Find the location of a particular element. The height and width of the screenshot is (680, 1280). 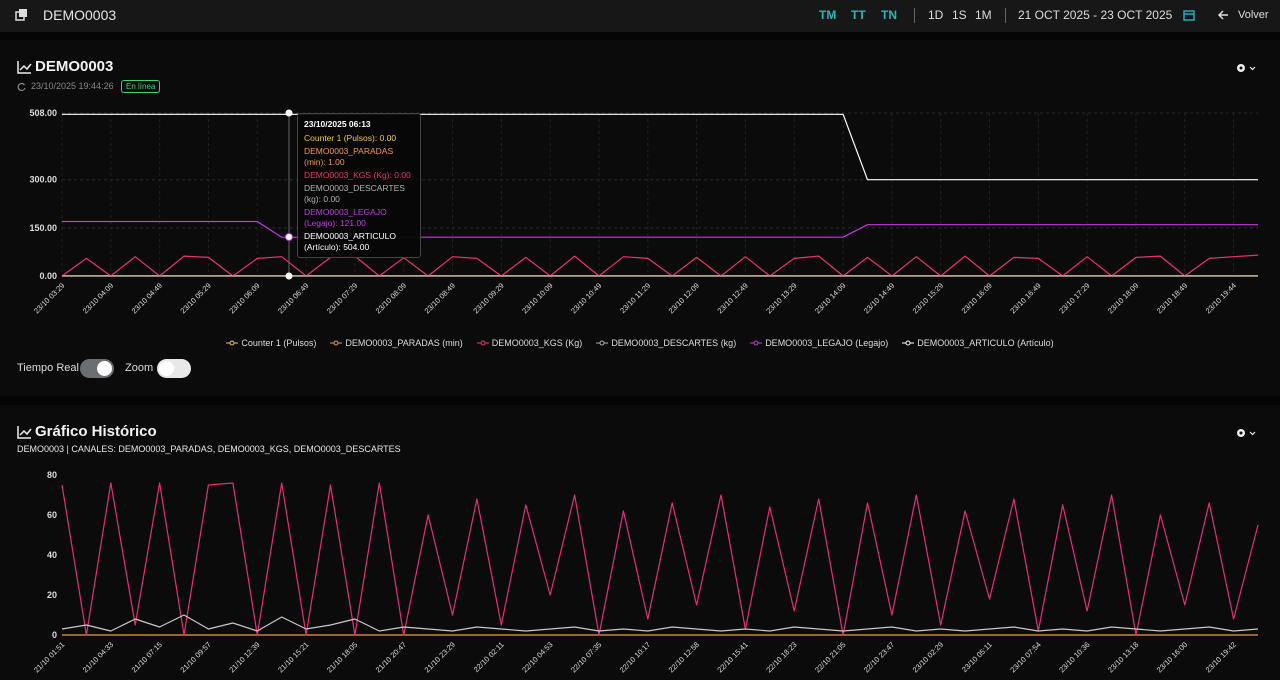

y-tick-label: 0 is located at coordinates (54, 635).